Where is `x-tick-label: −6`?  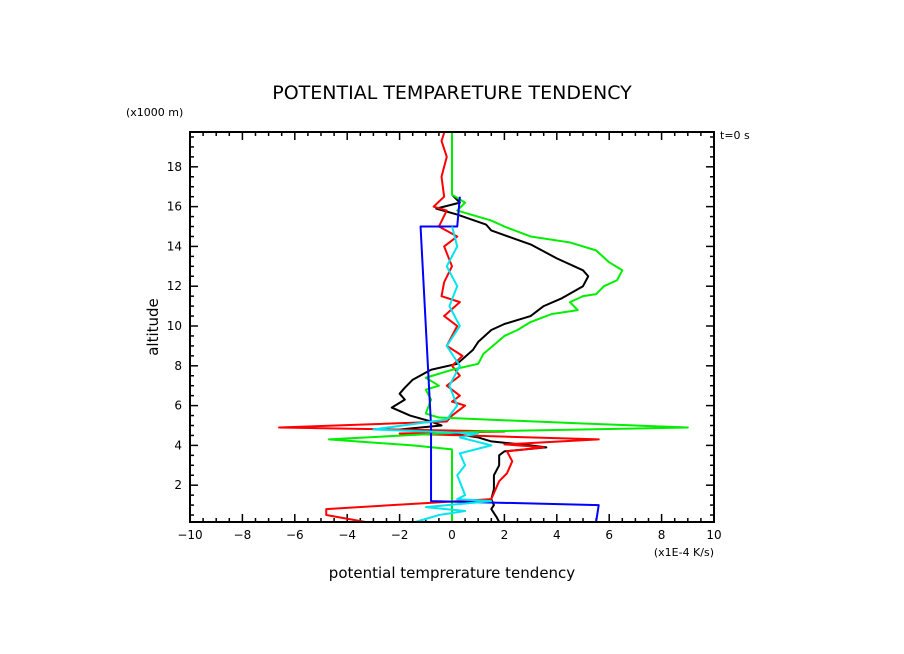
x-tick-label: −6 is located at coordinates (295, 535).